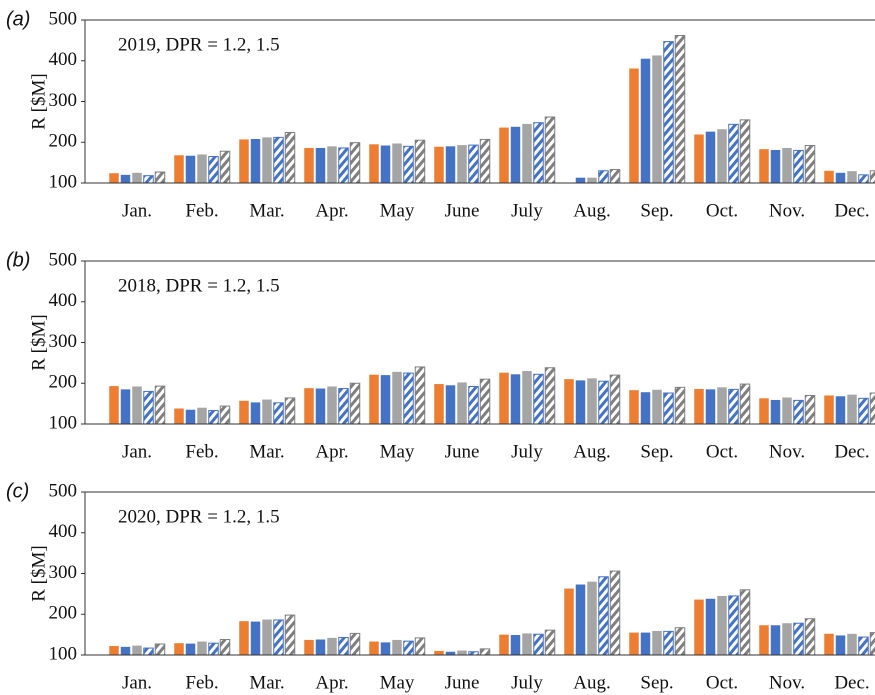 The image size is (875, 695). Describe the element at coordinates (462, 682) in the screenshot. I see `x-tick-label: June` at that location.